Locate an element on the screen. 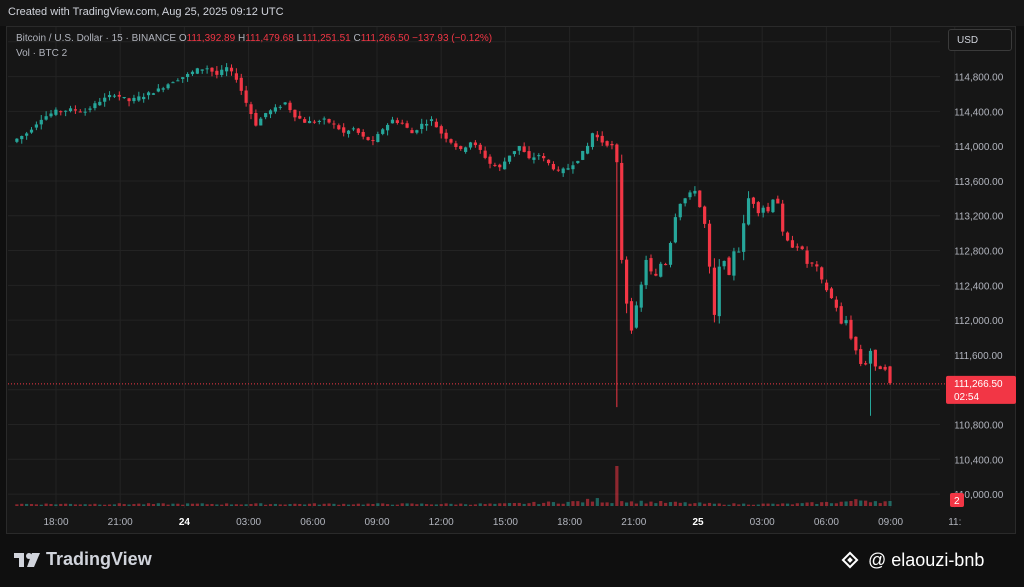  binance-icon is located at coordinates (850, 560).